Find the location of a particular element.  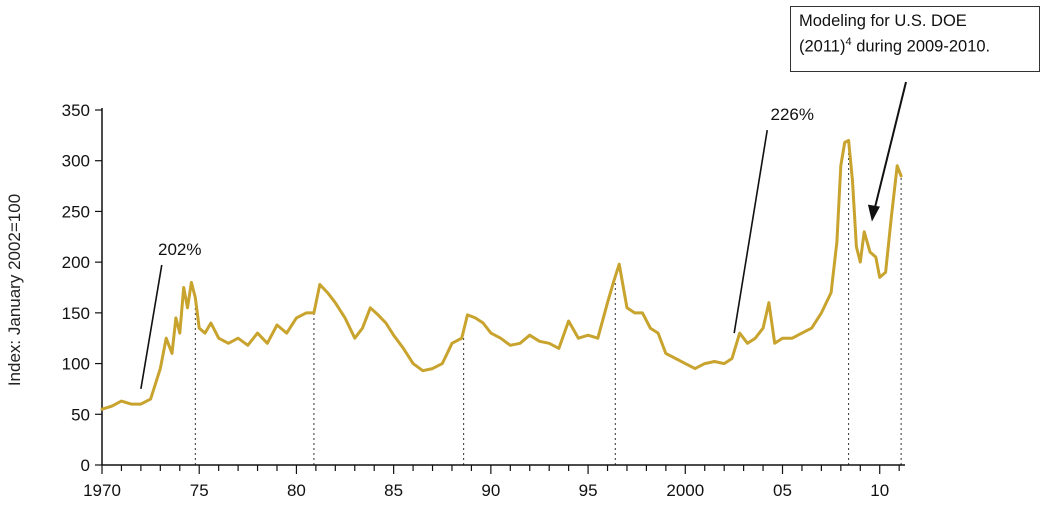

y-tick-label: 300 is located at coordinates (76, 161).